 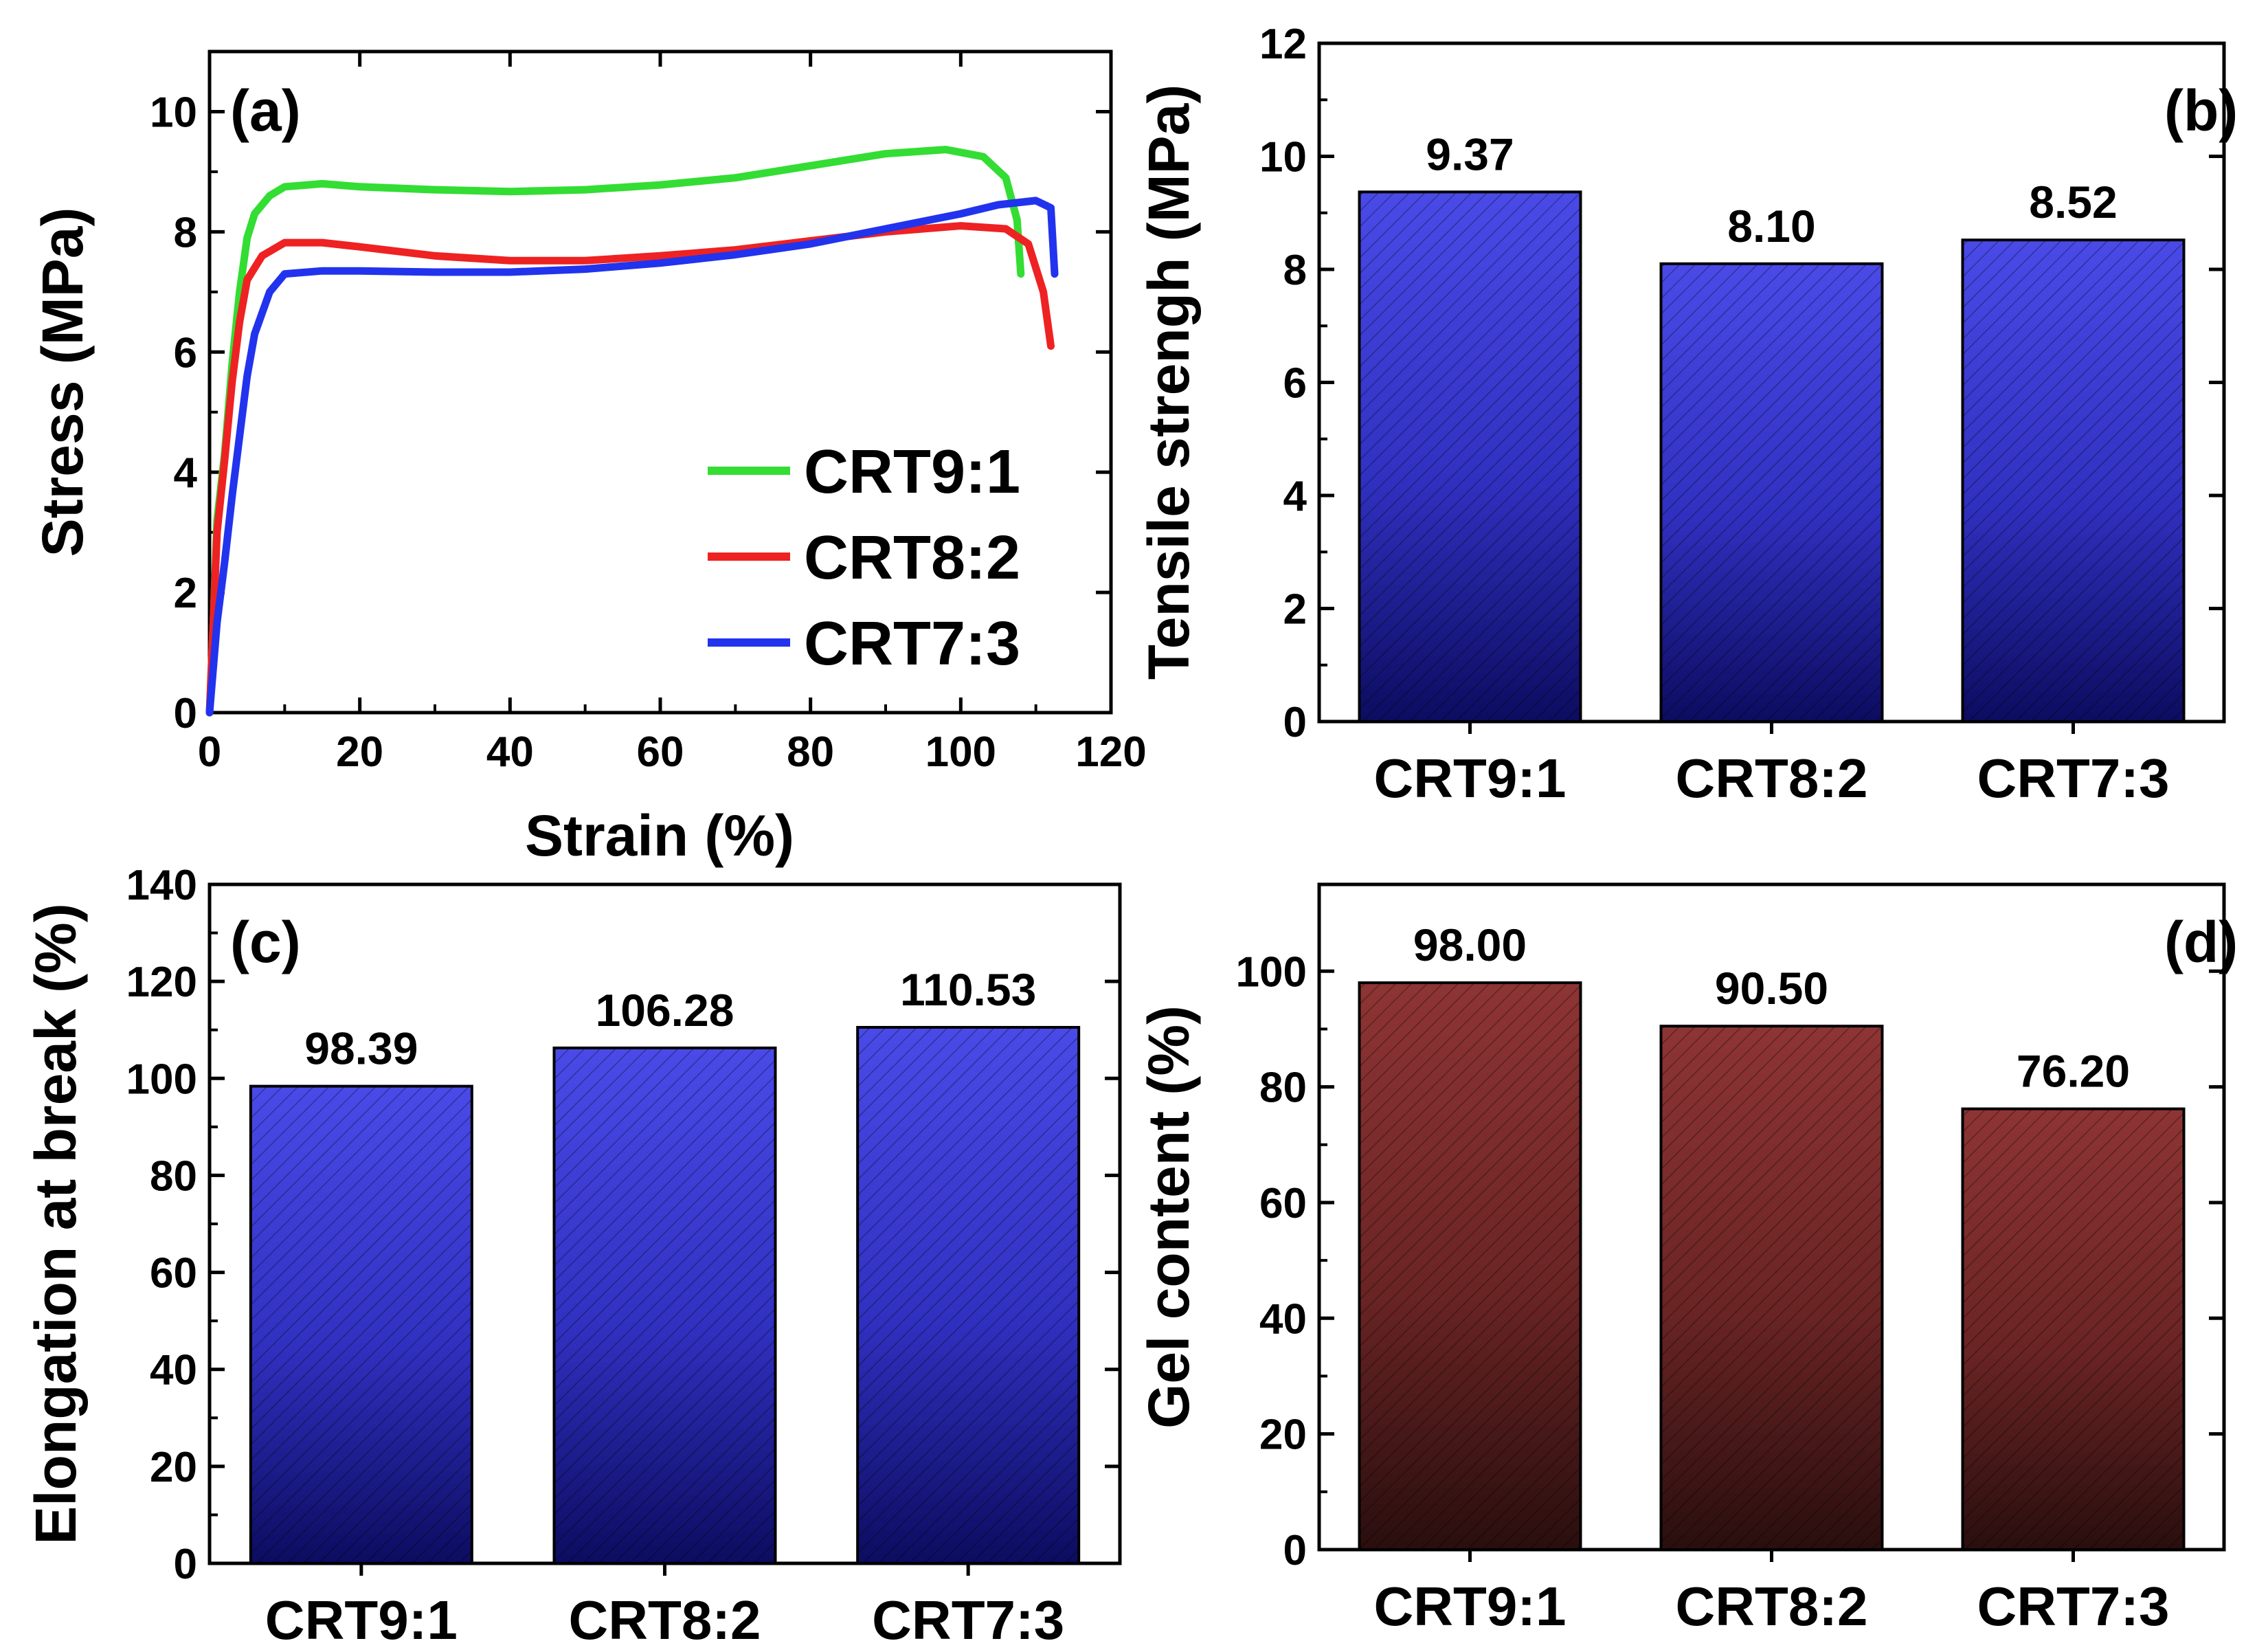 I want to click on legend-label: CRT8:2, so click(x=912, y=558).